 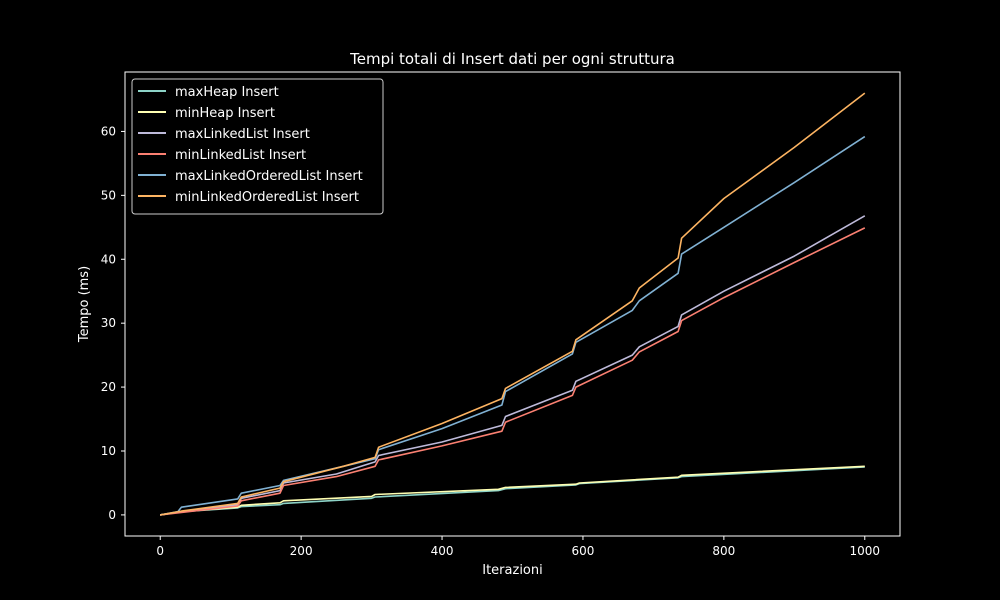 I want to click on y-tick-label-6: 60, so click(x=108, y=131).